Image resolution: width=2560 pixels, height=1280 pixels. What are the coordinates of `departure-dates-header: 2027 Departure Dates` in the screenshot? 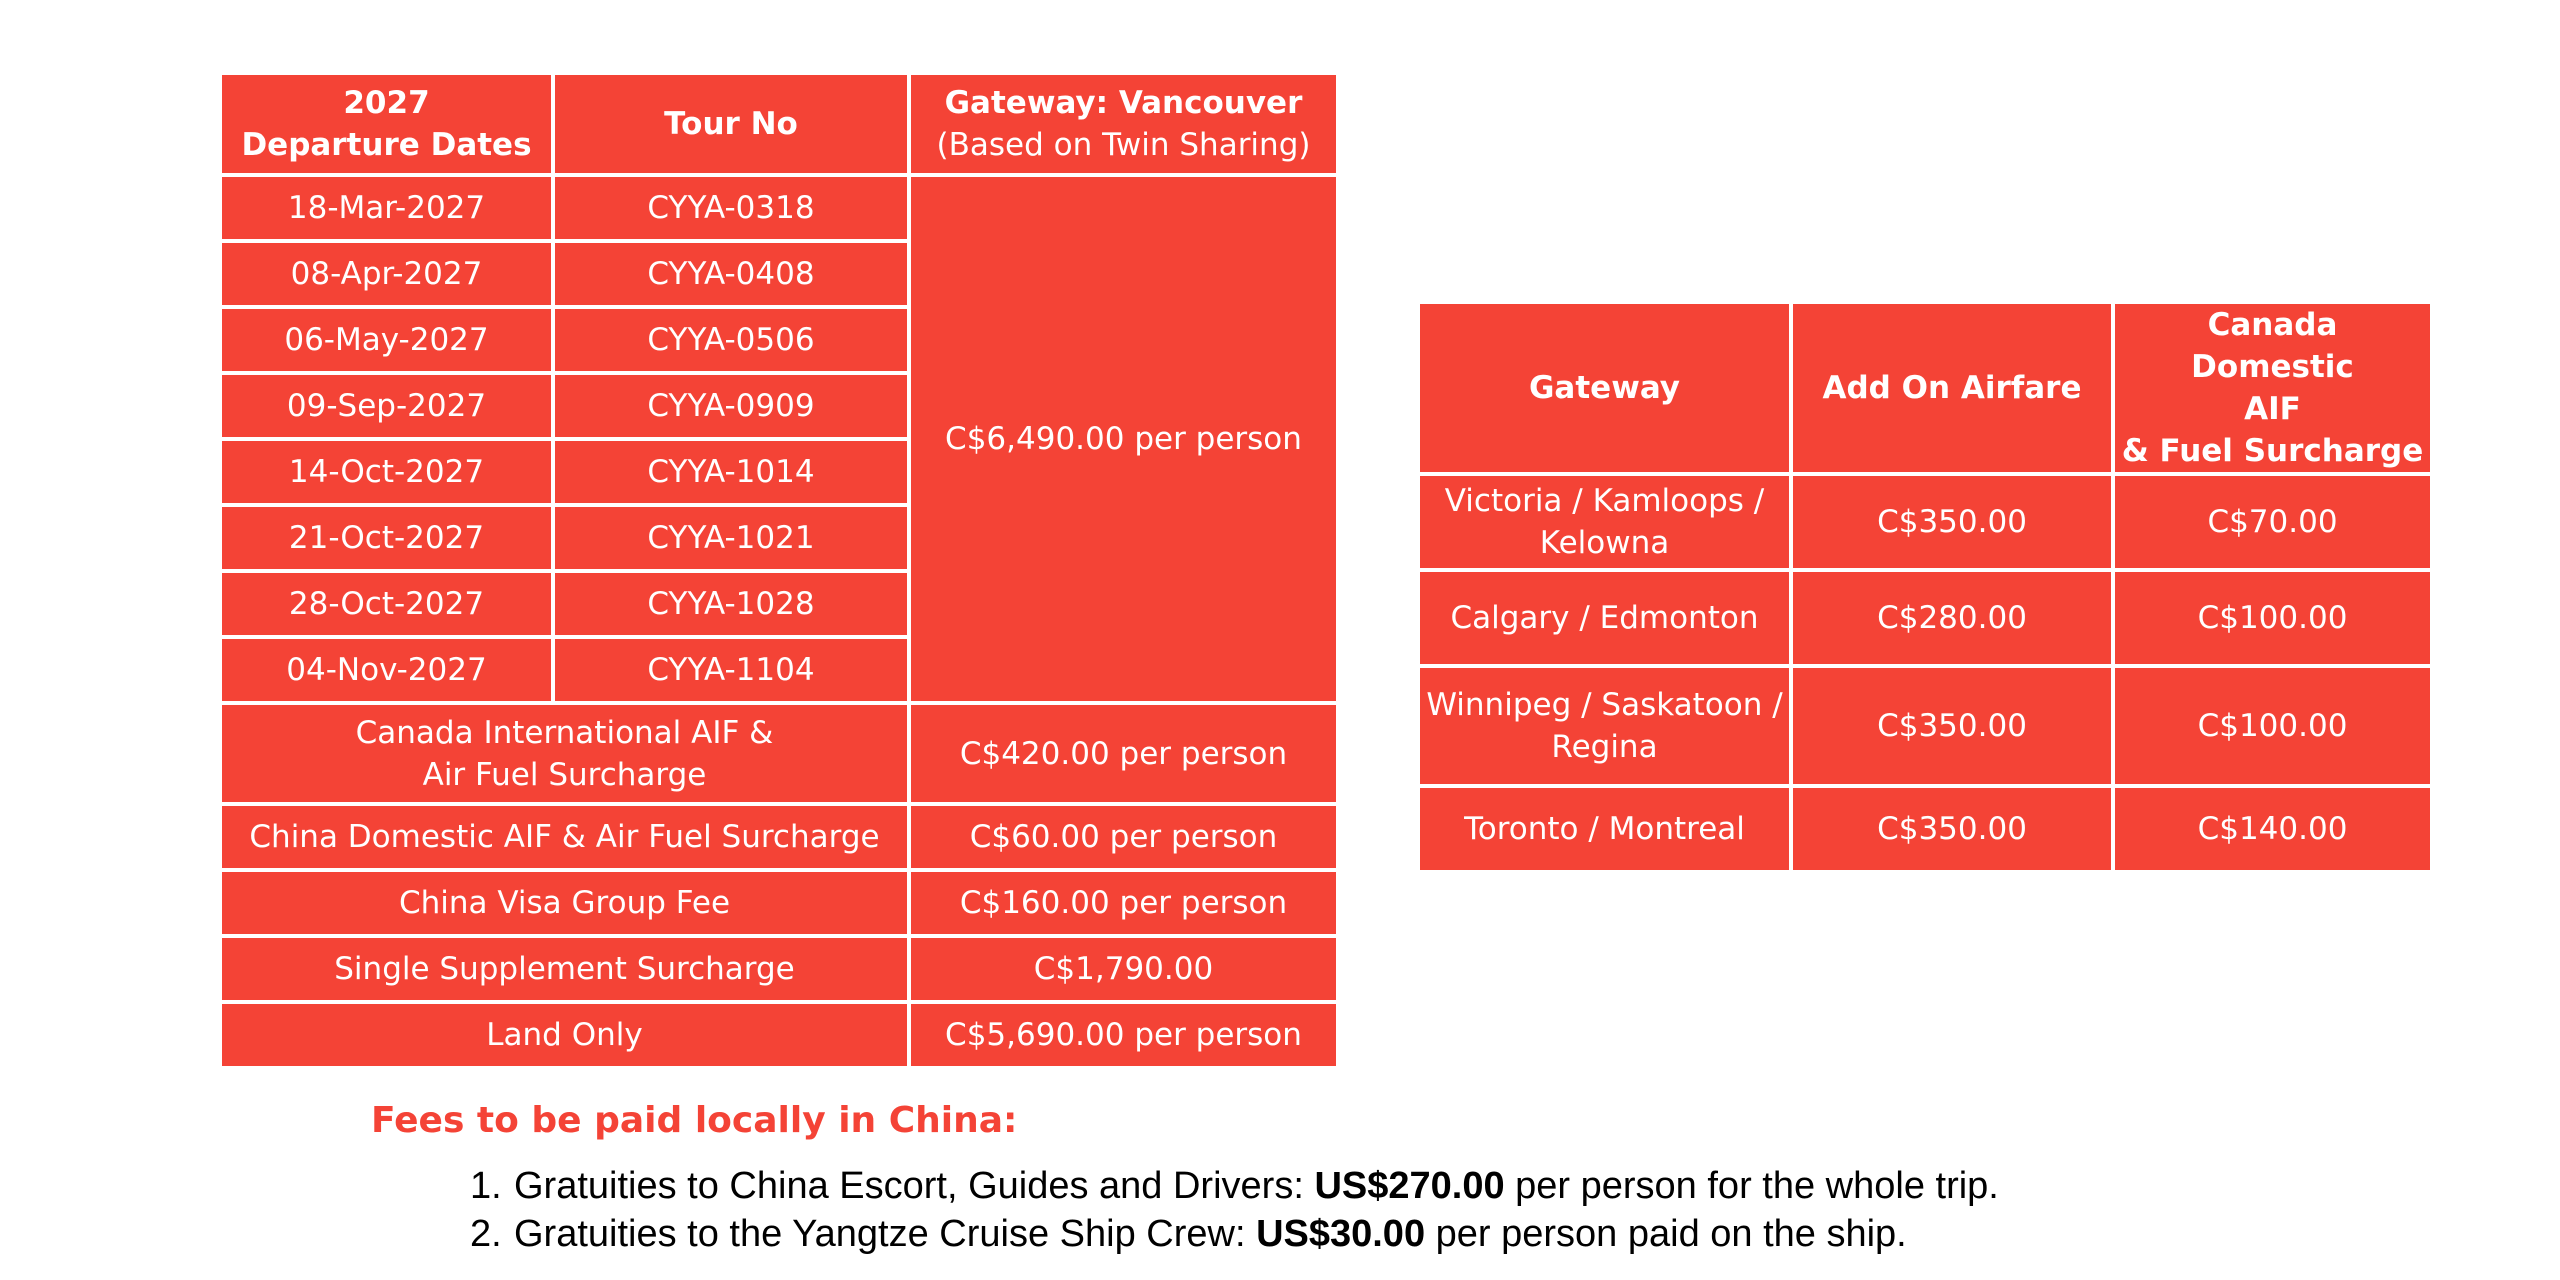 It's located at (386, 124).